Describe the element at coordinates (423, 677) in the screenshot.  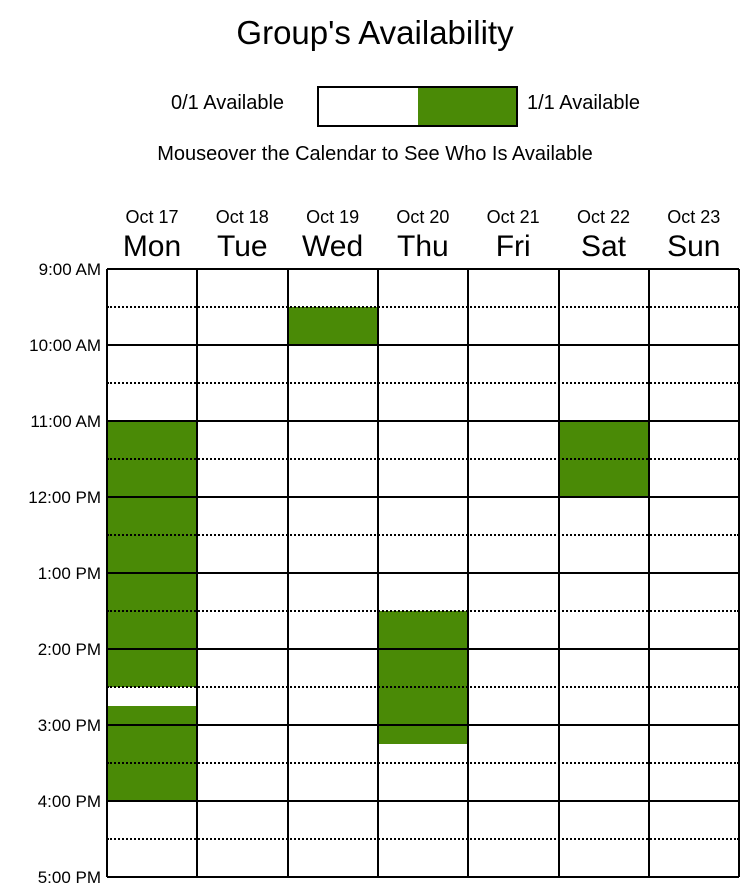
I see `availability-block-thu` at that location.